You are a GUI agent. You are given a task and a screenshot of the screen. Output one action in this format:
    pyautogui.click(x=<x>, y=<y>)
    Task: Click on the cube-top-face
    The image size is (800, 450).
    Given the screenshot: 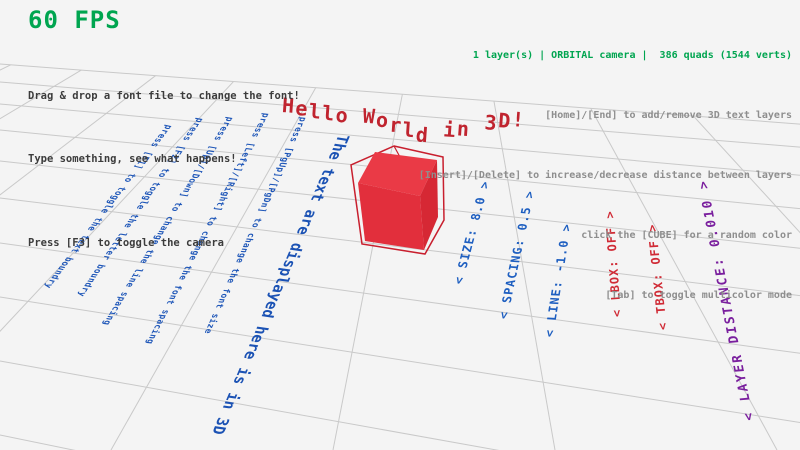 What is the action you would take?
    pyautogui.click(x=397, y=174)
    